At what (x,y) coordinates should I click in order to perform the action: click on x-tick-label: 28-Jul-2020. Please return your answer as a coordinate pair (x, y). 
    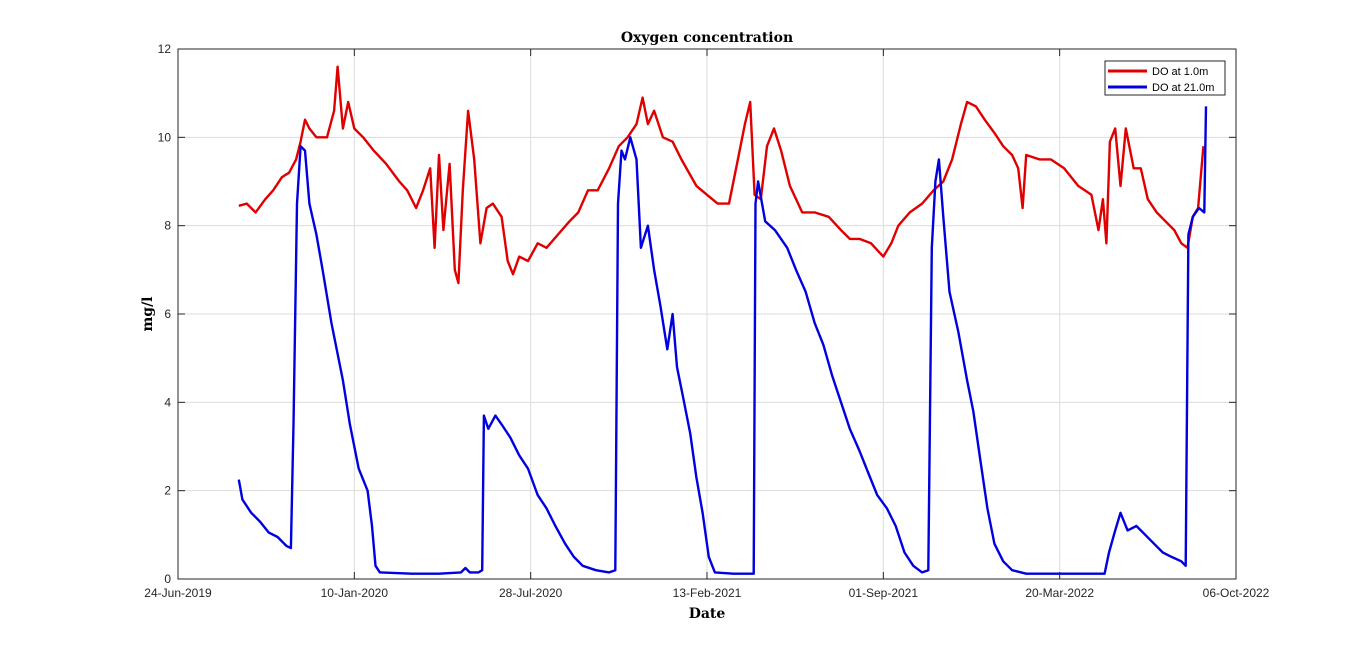
    Looking at the image, I should click on (531, 593).